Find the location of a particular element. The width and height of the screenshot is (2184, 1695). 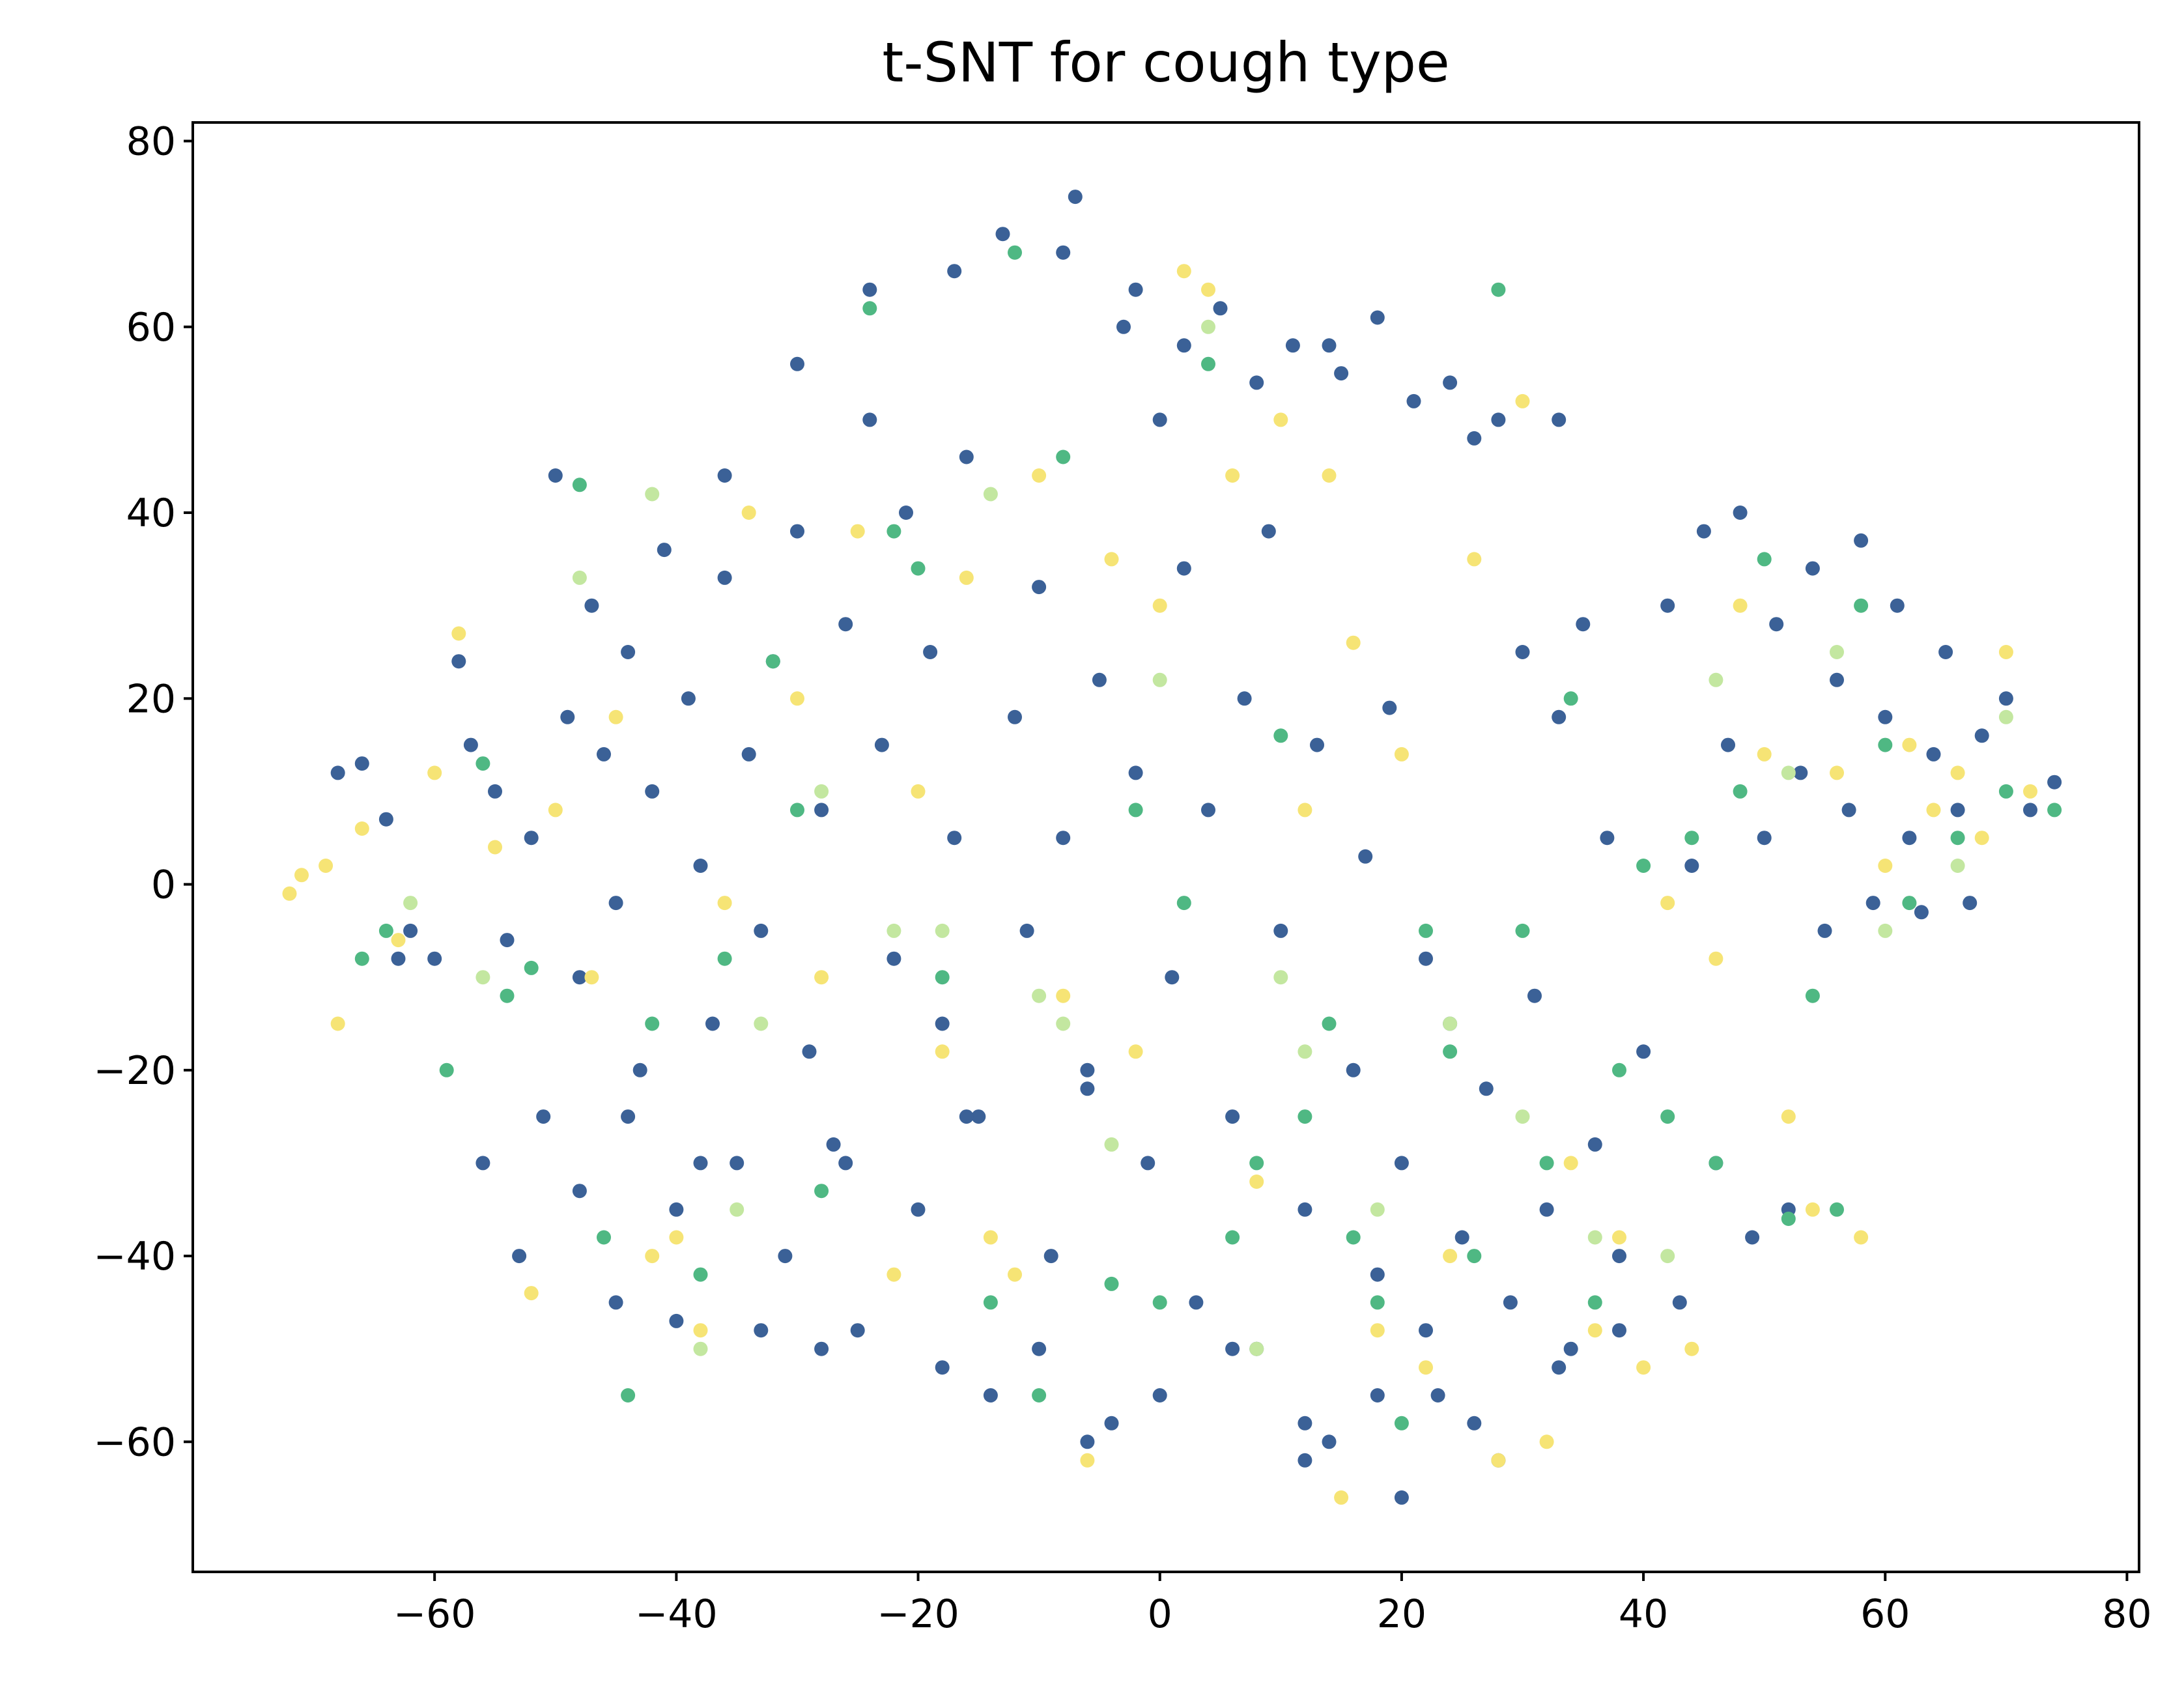

x-tick-label: 60 is located at coordinates (1885, 1614).